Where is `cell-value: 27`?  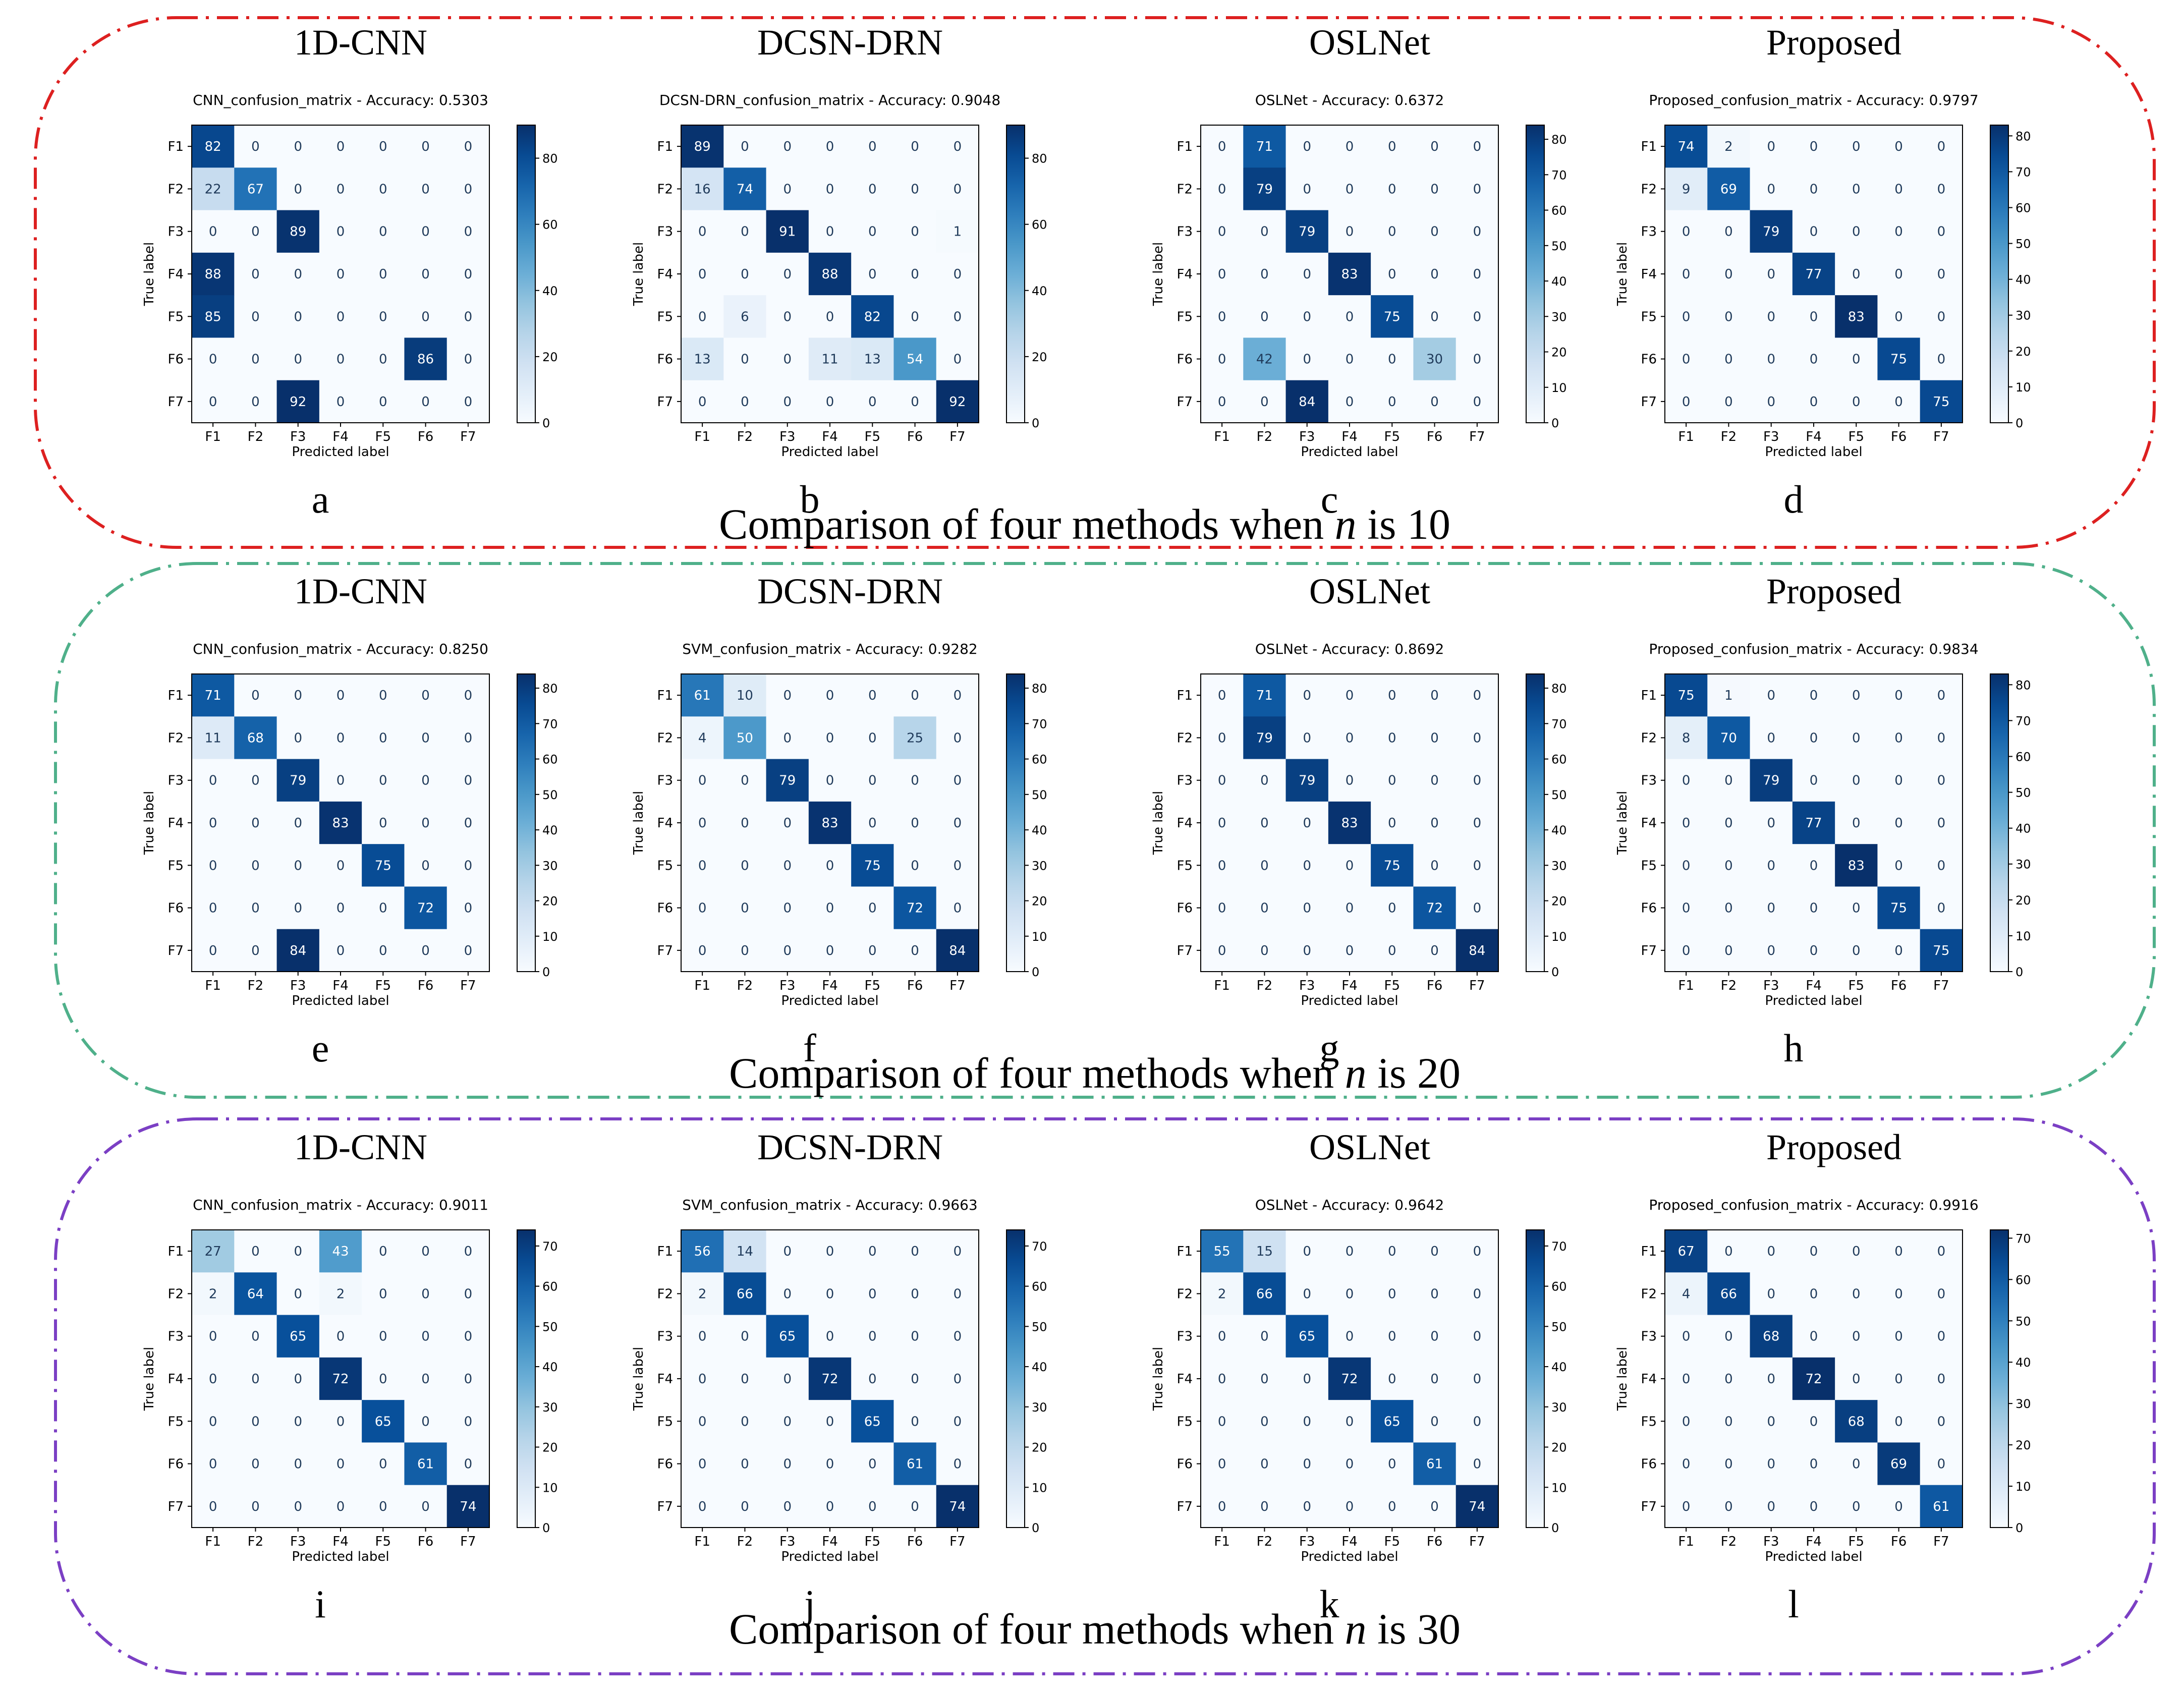 cell-value: 27 is located at coordinates (213, 1251).